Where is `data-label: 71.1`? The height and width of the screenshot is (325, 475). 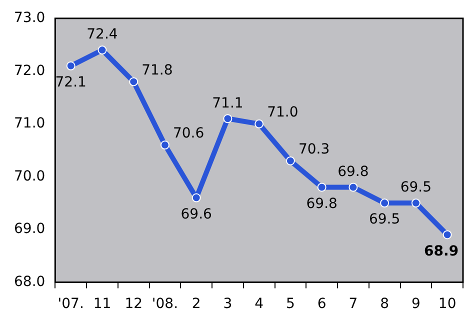 data-label: 71.1 is located at coordinates (228, 103).